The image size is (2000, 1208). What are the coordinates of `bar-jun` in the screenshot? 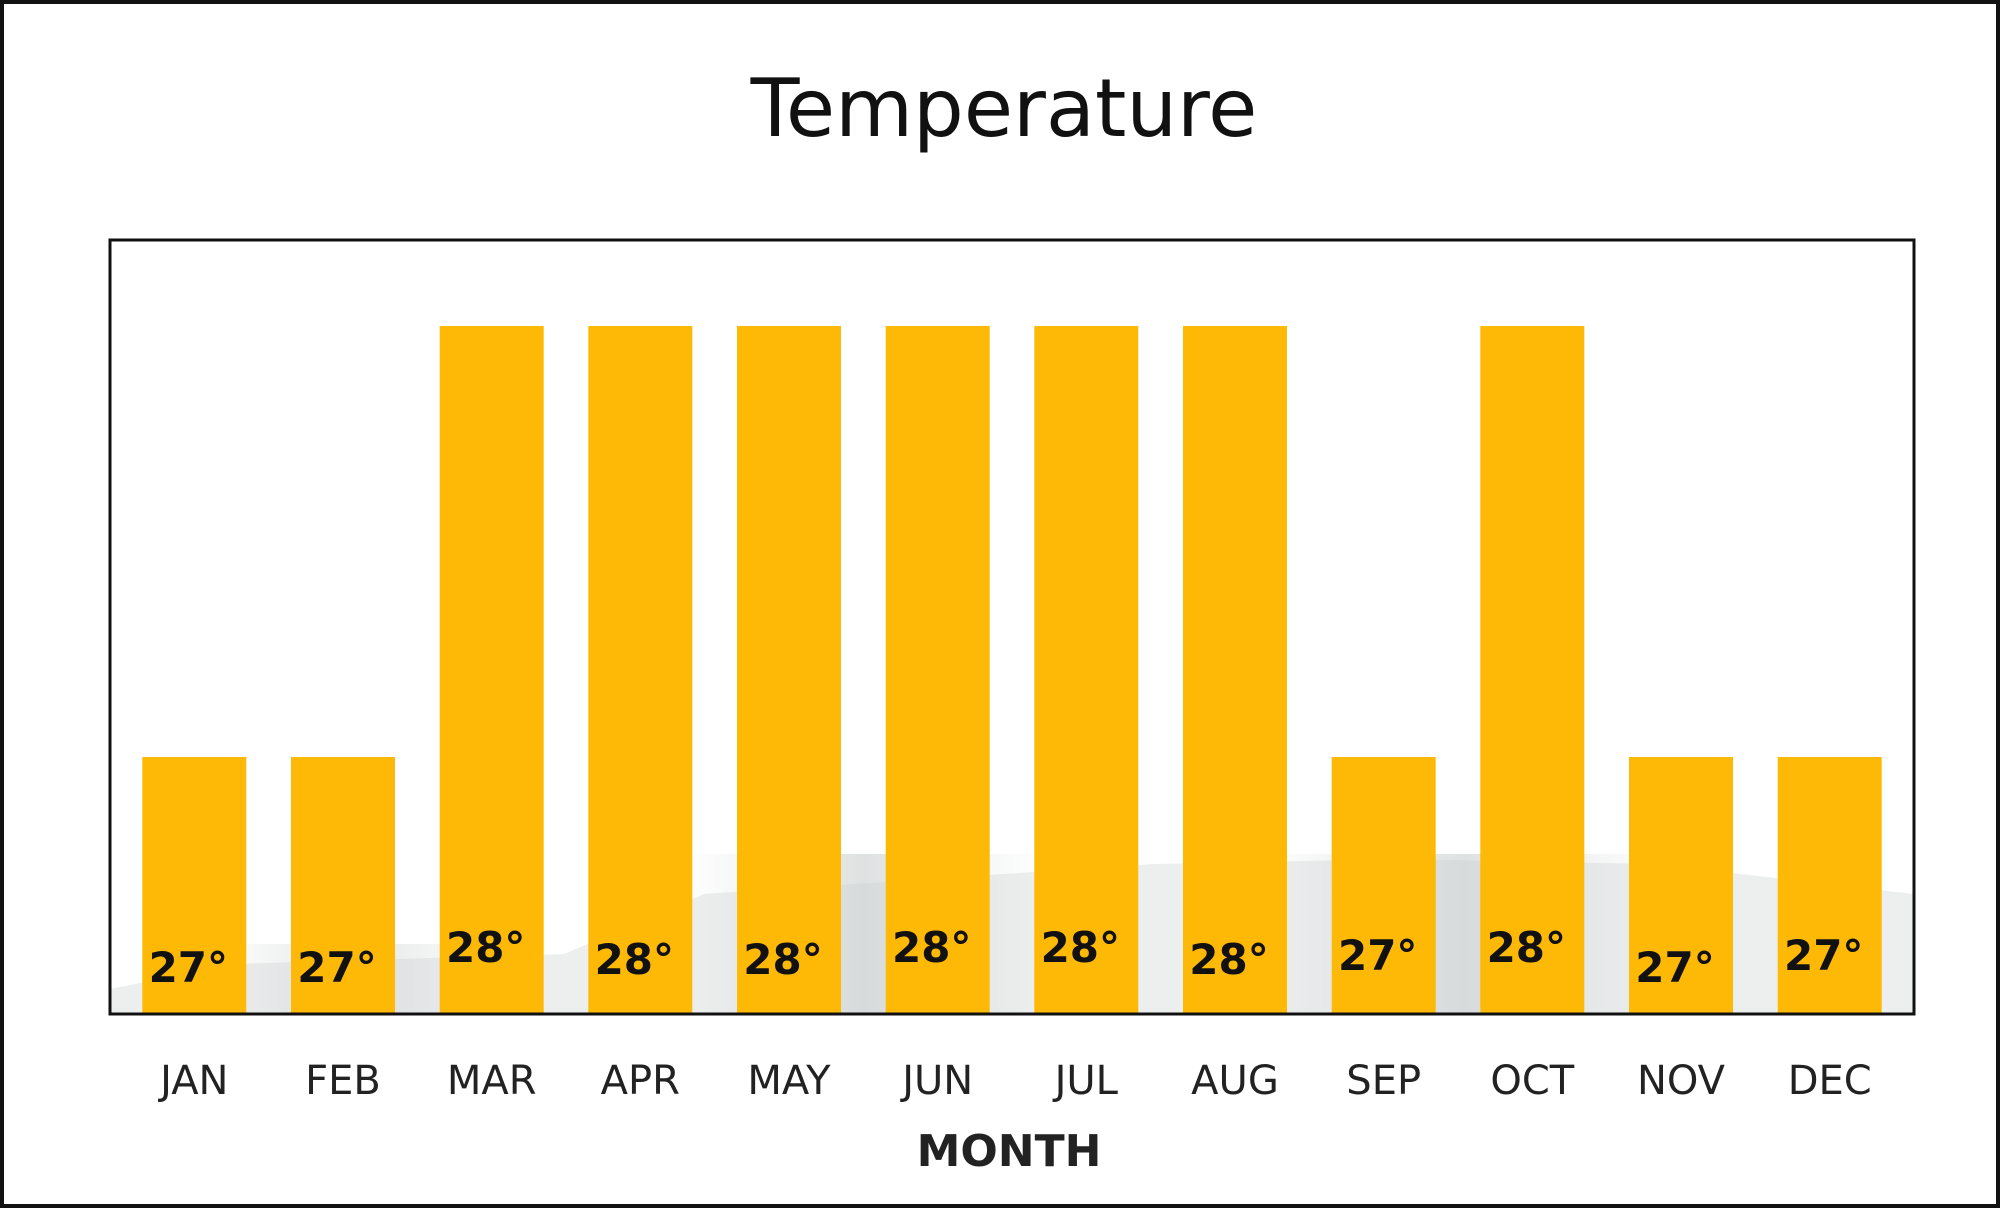 It's located at (937, 670).